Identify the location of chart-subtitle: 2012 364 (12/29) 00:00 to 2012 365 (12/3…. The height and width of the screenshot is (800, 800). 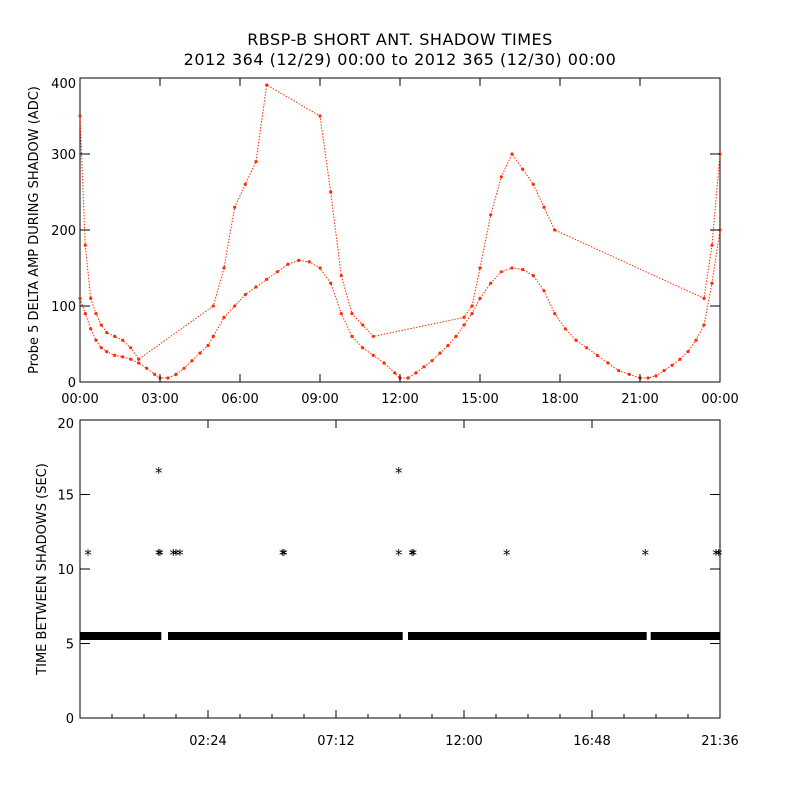
(400, 59).